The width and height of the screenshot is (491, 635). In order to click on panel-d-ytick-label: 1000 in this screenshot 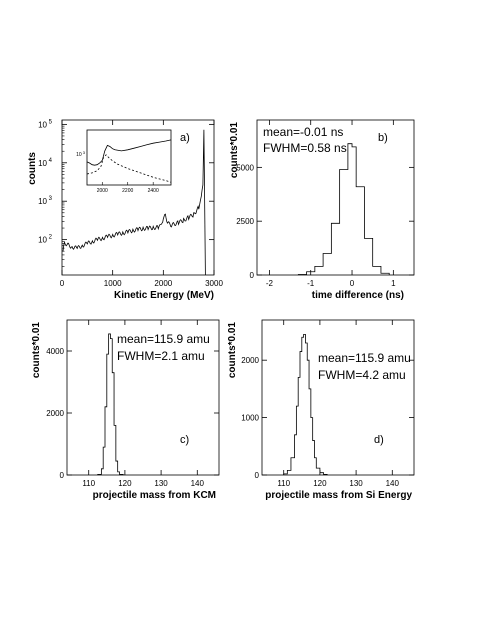, I will do `click(250, 418)`.